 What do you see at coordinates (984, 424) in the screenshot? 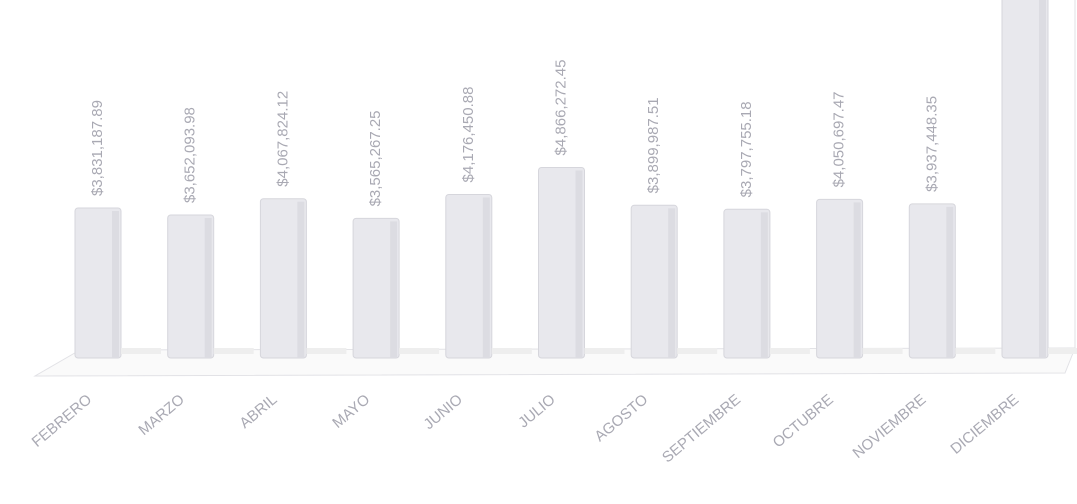
I see `x-tick-label: DICIEMBRE` at bounding box center [984, 424].